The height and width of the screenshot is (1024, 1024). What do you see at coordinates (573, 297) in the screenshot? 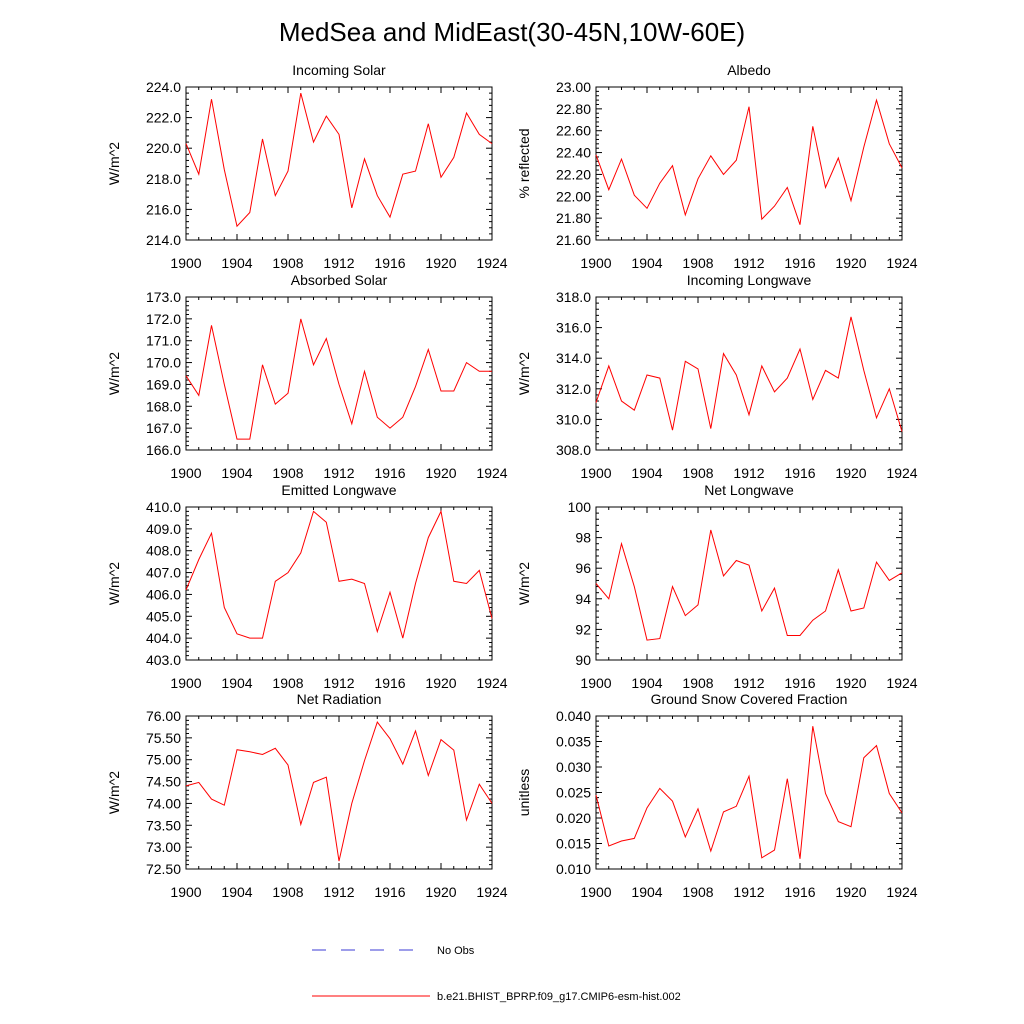
I see `y-tick-label: 318.0` at bounding box center [573, 297].